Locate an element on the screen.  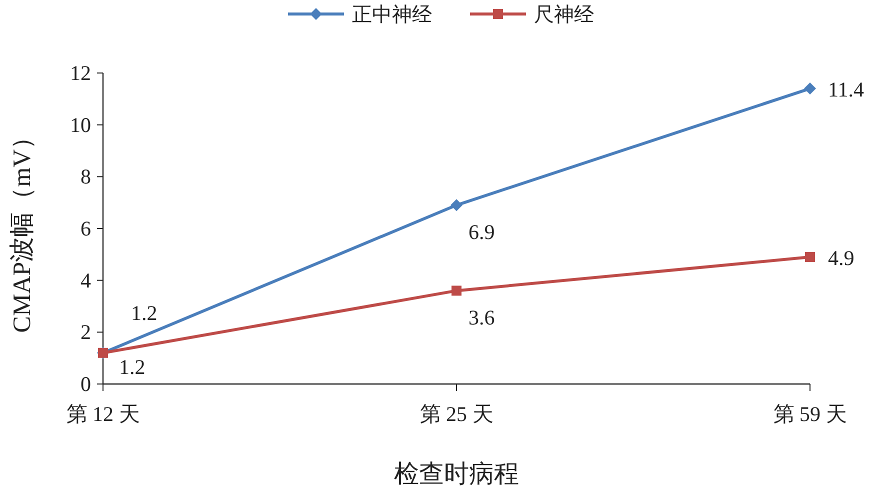
legend-label: 尺神经 is located at coordinates (564, 15).